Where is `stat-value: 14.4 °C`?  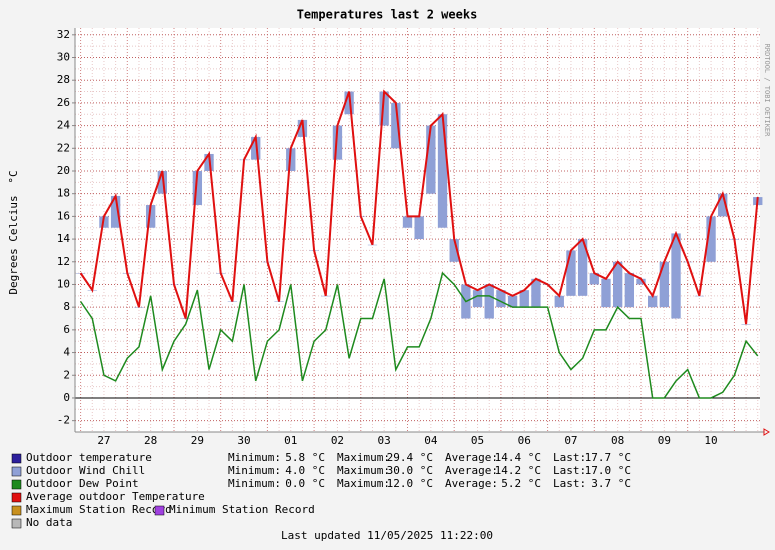 stat-value: 14.4 °C is located at coordinates (518, 457).